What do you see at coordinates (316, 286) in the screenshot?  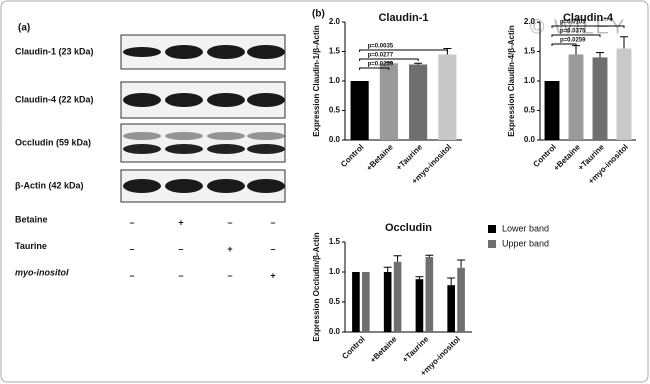 I see `y-axis-label: Expression Occludin/β-Actin` at bounding box center [316, 286].